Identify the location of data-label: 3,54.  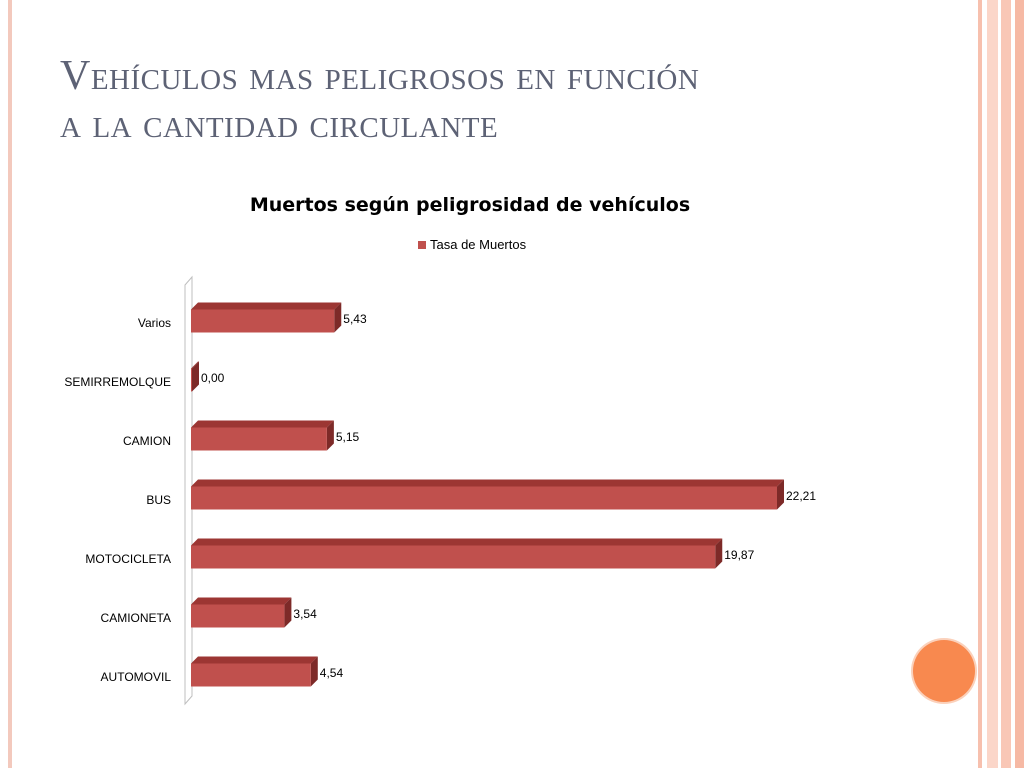
(305, 614).